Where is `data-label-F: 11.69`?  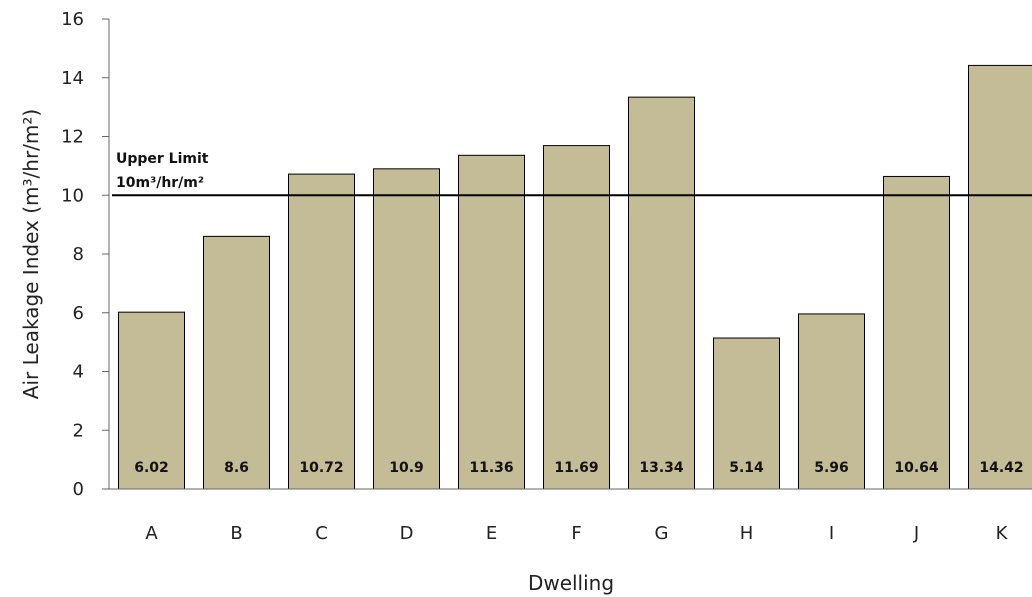
data-label-F: 11.69 is located at coordinates (576, 468).